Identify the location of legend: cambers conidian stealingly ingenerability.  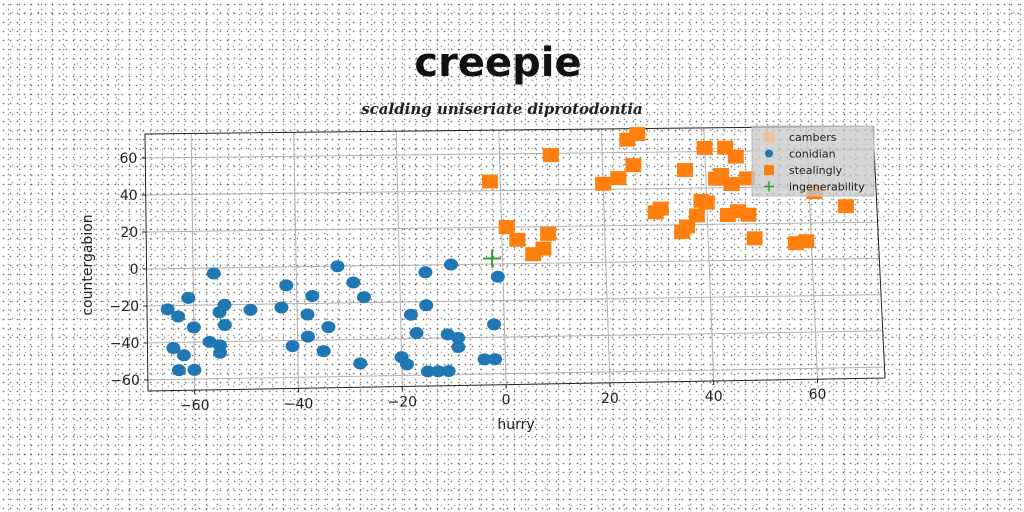
(813, 161).